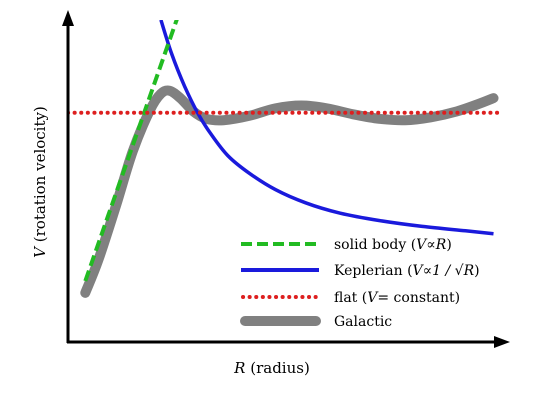 The height and width of the screenshot is (400, 550). I want to click on legend-solid-rhs: R, so click(441, 245).